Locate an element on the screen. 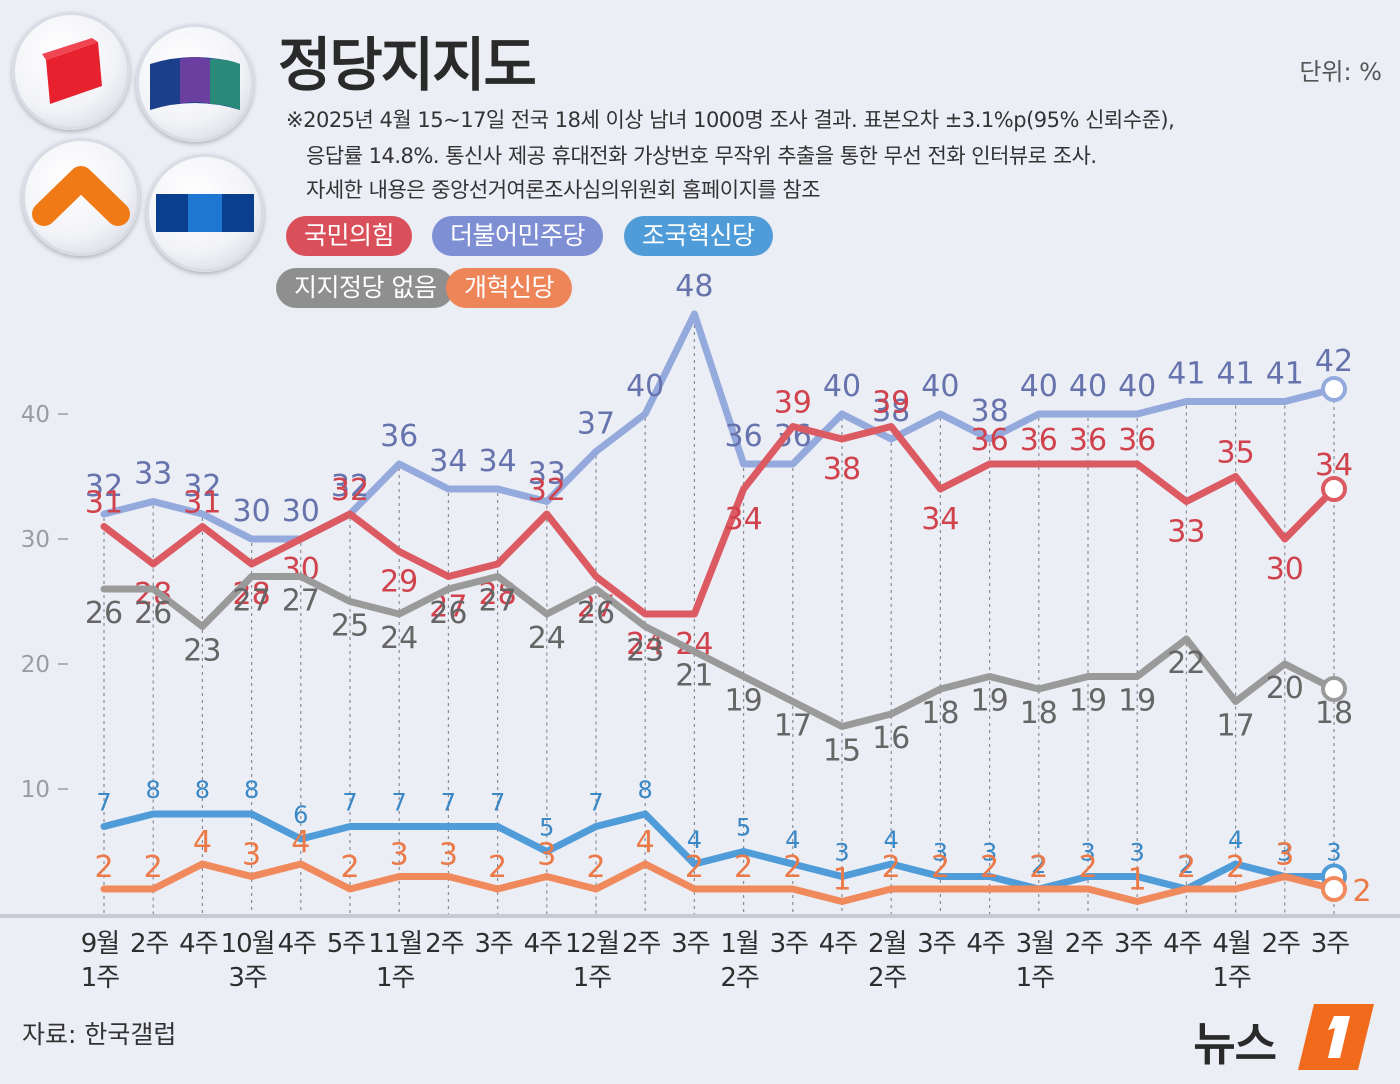 Image resolution: width=1400 pixels, height=1084 pixels. x-tick-label-7-0: 2주 is located at coordinates (444, 944).